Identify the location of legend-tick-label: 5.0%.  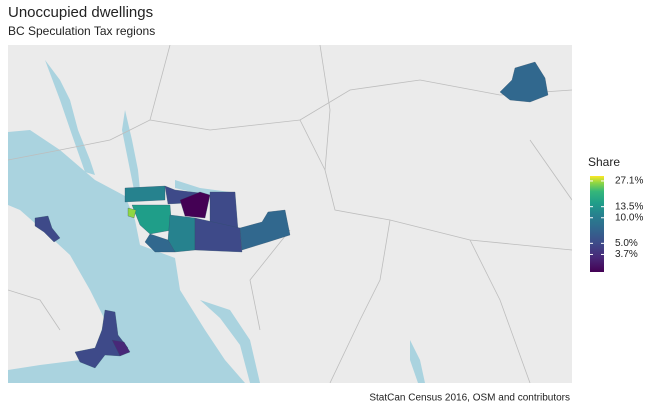
(626, 243).